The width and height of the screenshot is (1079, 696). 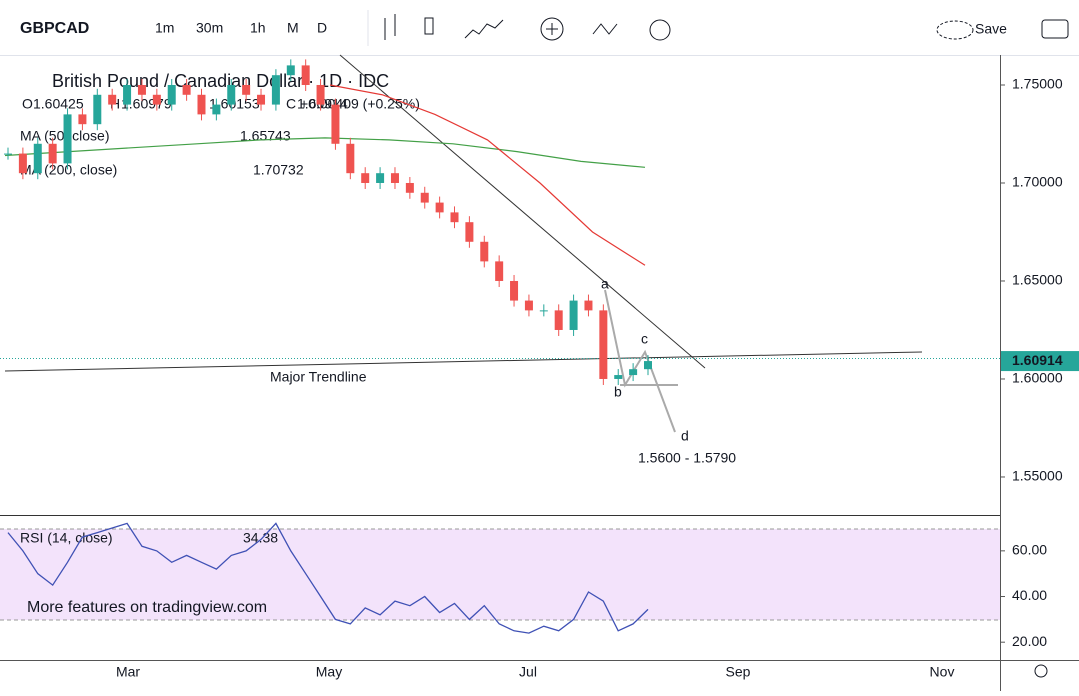 I want to click on save-button: Save, so click(x=991, y=29).